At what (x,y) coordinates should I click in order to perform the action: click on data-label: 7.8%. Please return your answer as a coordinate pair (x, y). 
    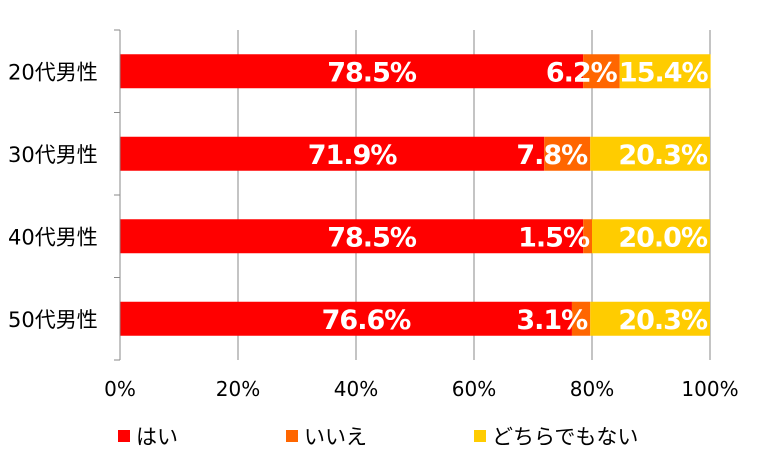
    Looking at the image, I should click on (552, 155).